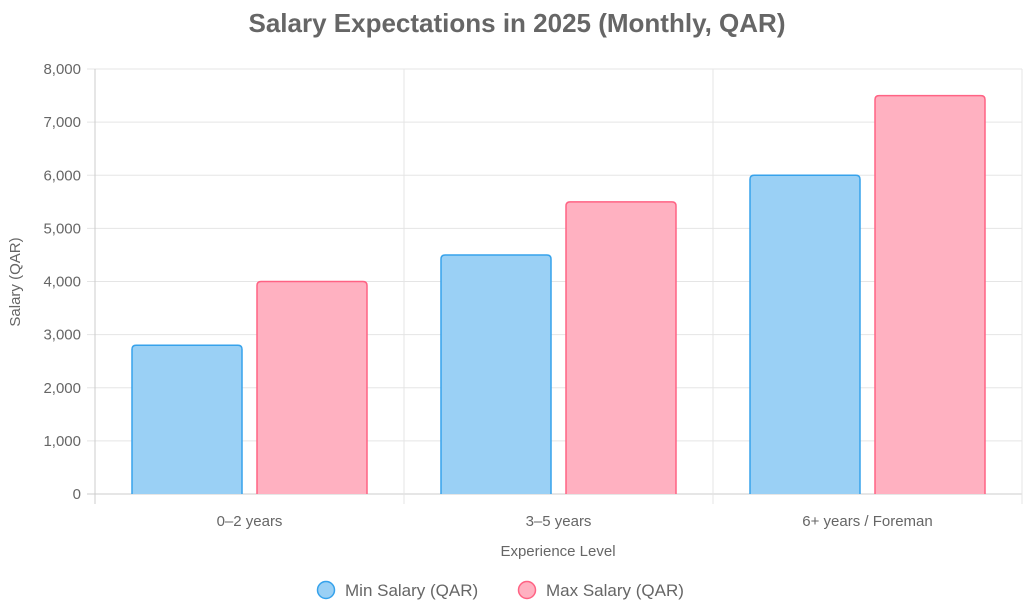 Image resolution: width=1024 pixels, height=615 pixels. Describe the element at coordinates (559, 521) in the screenshot. I see `x-tick-label: 3–5 years` at that location.